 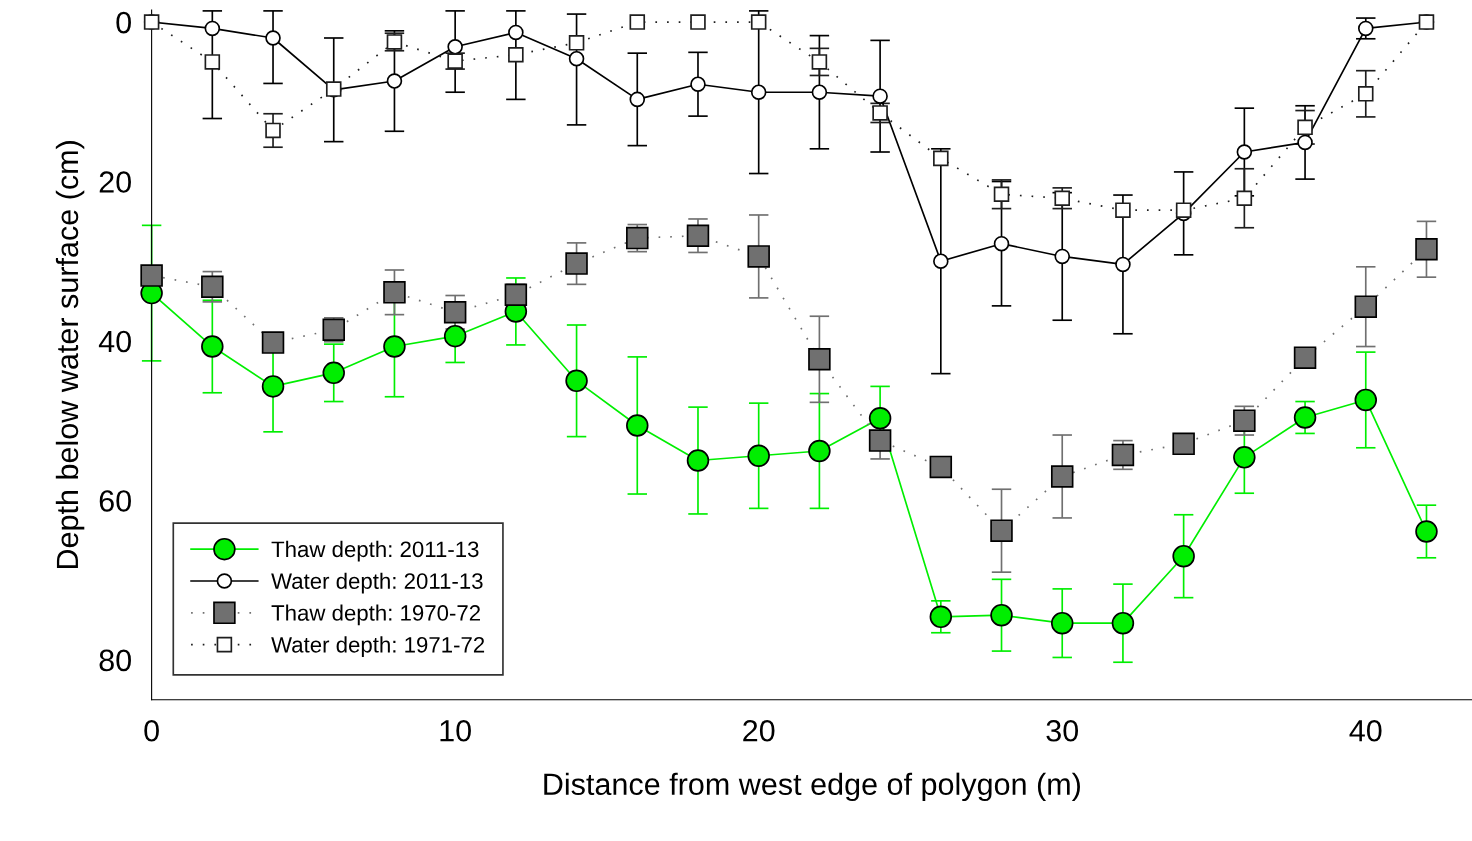 What do you see at coordinates (115, 501) in the screenshot?
I see `y-tick-label: 60` at bounding box center [115, 501].